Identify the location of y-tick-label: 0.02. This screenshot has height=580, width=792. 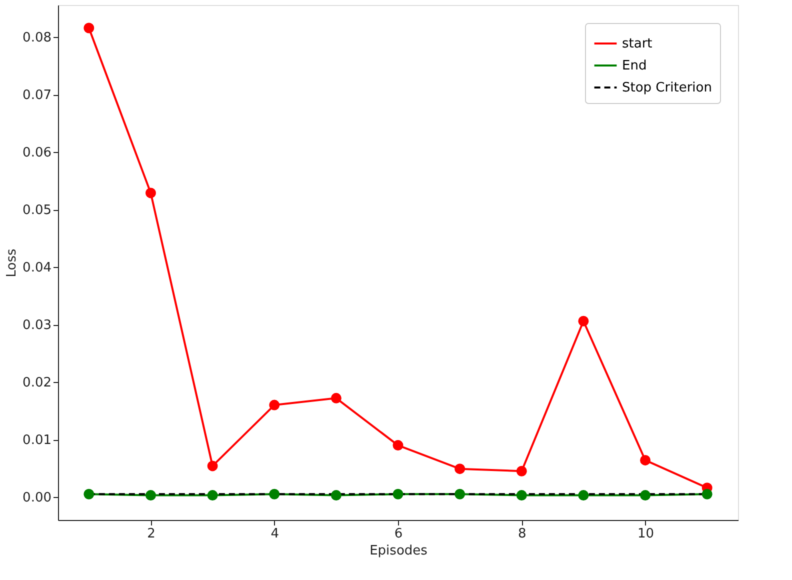
(37, 383).